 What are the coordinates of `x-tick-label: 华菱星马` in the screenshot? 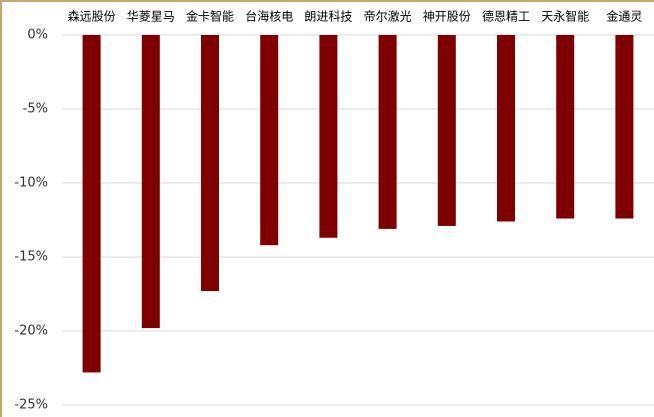 It's located at (151, 17).